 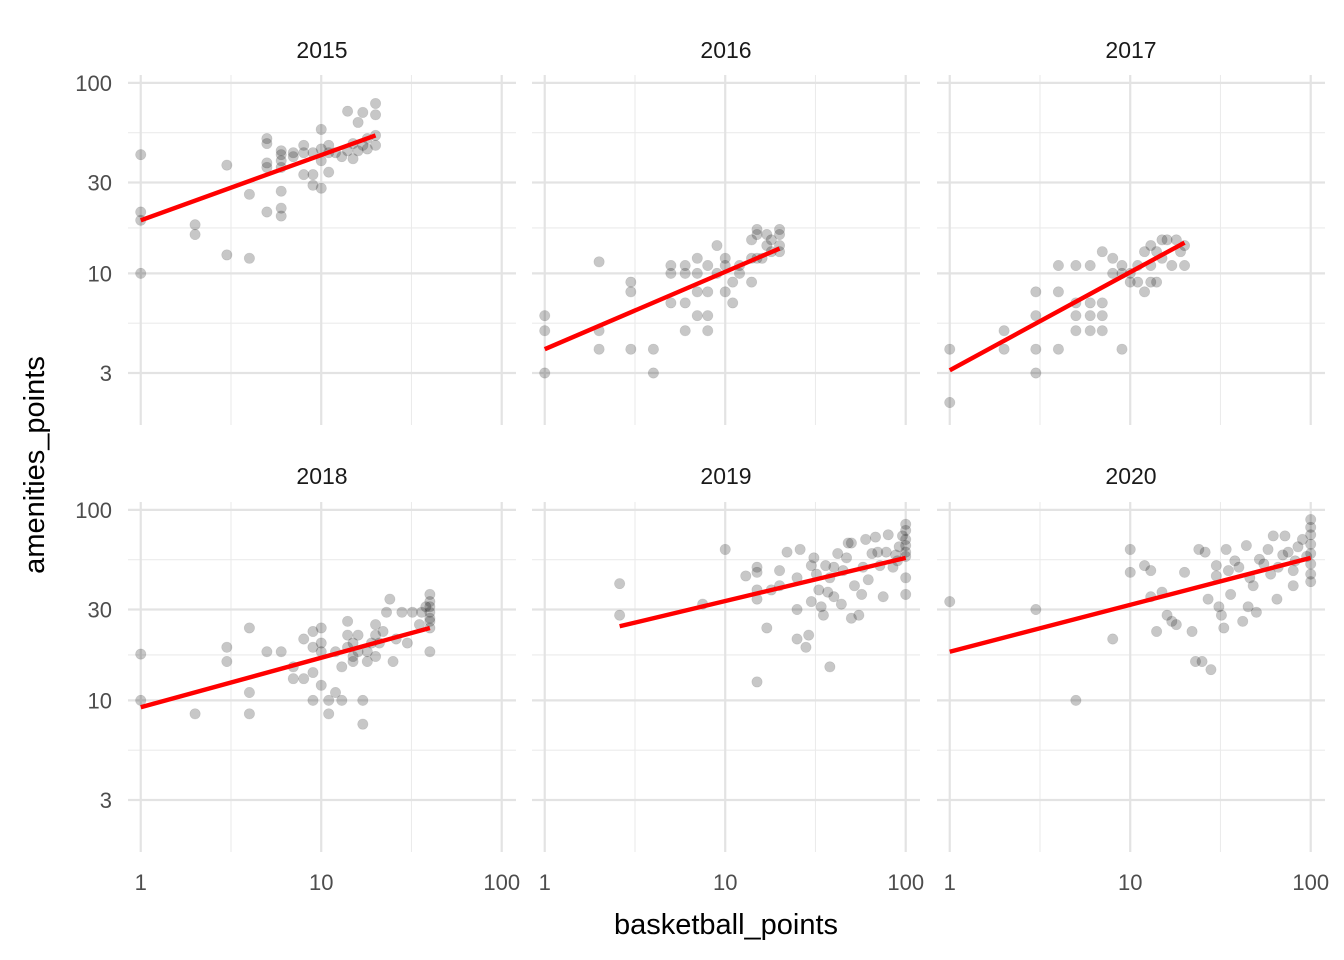 What do you see at coordinates (321, 476) in the screenshot?
I see `facet-title: 2018` at bounding box center [321, 476].